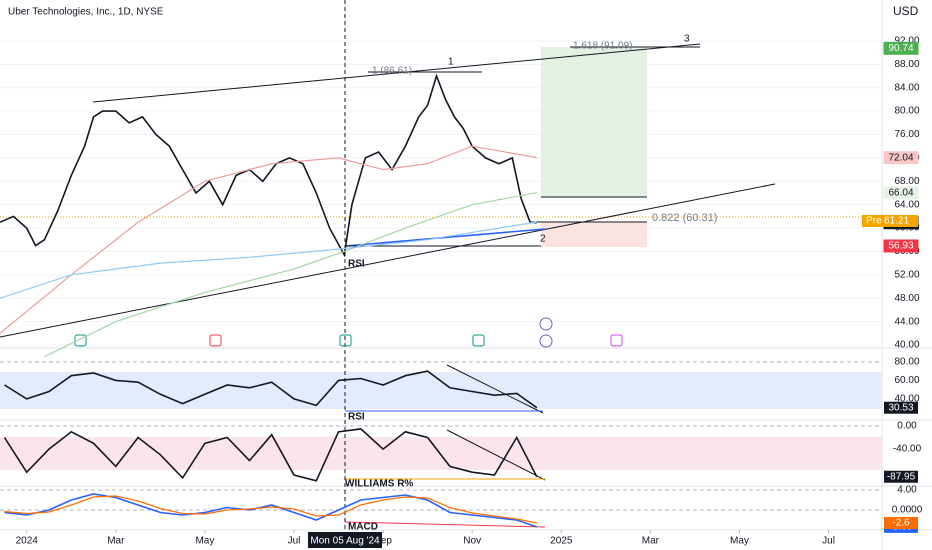 The height and width of the screenshot is (550, 932). I want to click on y-tick-label: 68.00, so click(906, 181).